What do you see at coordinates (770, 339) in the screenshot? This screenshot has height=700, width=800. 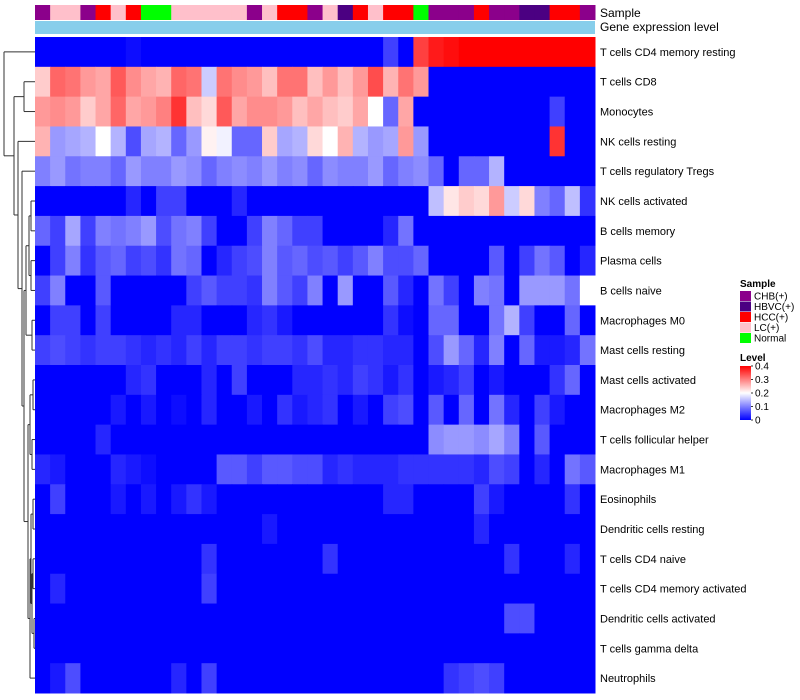 I see `sample-legend-label: Normal` at bounding box center [770, 339].